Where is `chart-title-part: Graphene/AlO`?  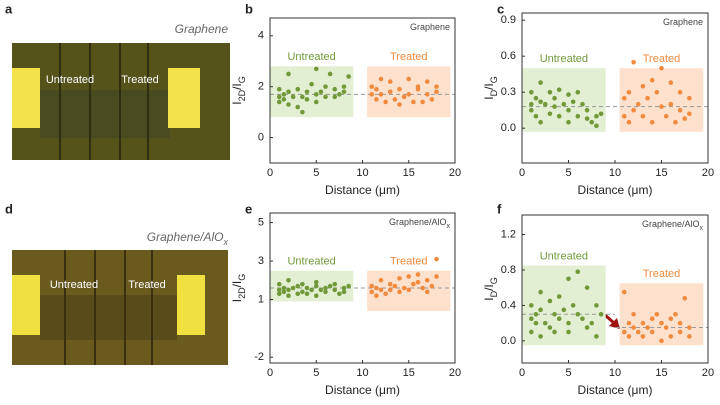
chart-title-part: Graphene/AlO is located at coordinates (671, 224).